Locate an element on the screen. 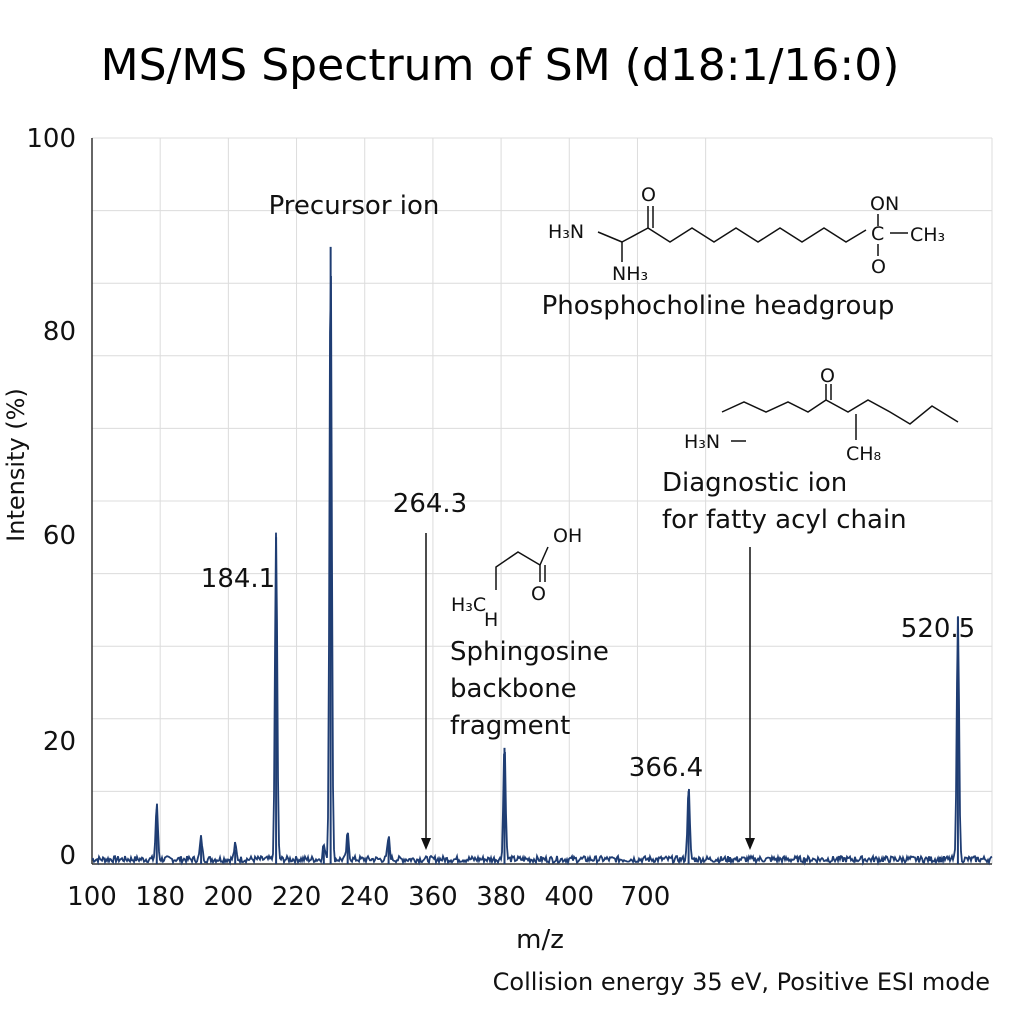 The image size is (1024, 1024). precursor-ion-label: Precursor ion is located at coordinates (354, 206).